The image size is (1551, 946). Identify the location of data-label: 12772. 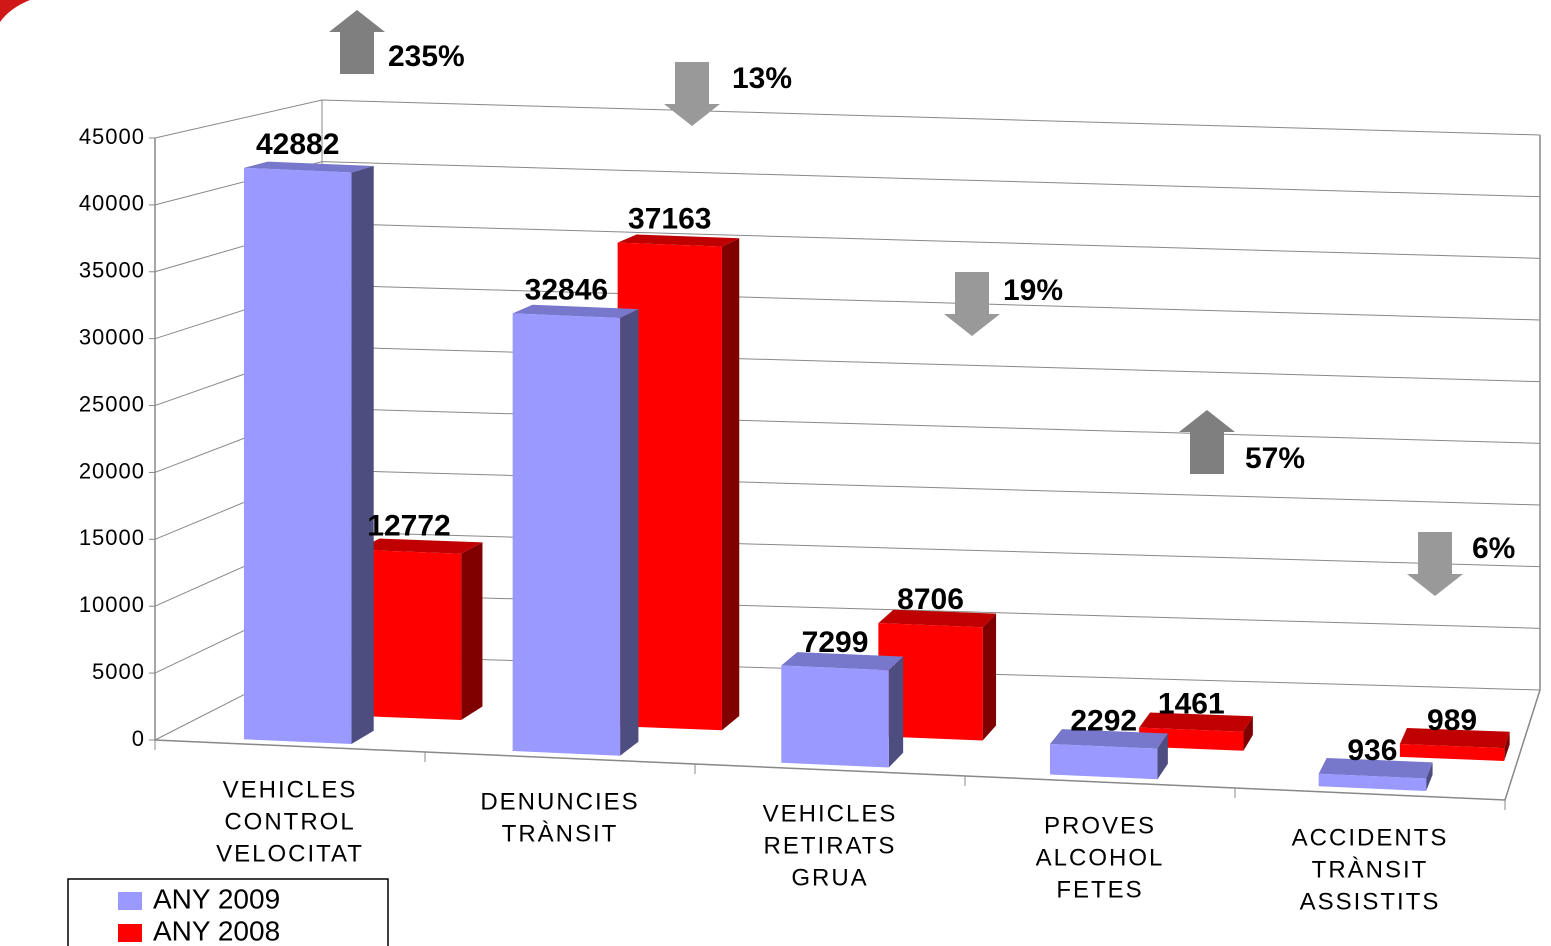
(408, 526).